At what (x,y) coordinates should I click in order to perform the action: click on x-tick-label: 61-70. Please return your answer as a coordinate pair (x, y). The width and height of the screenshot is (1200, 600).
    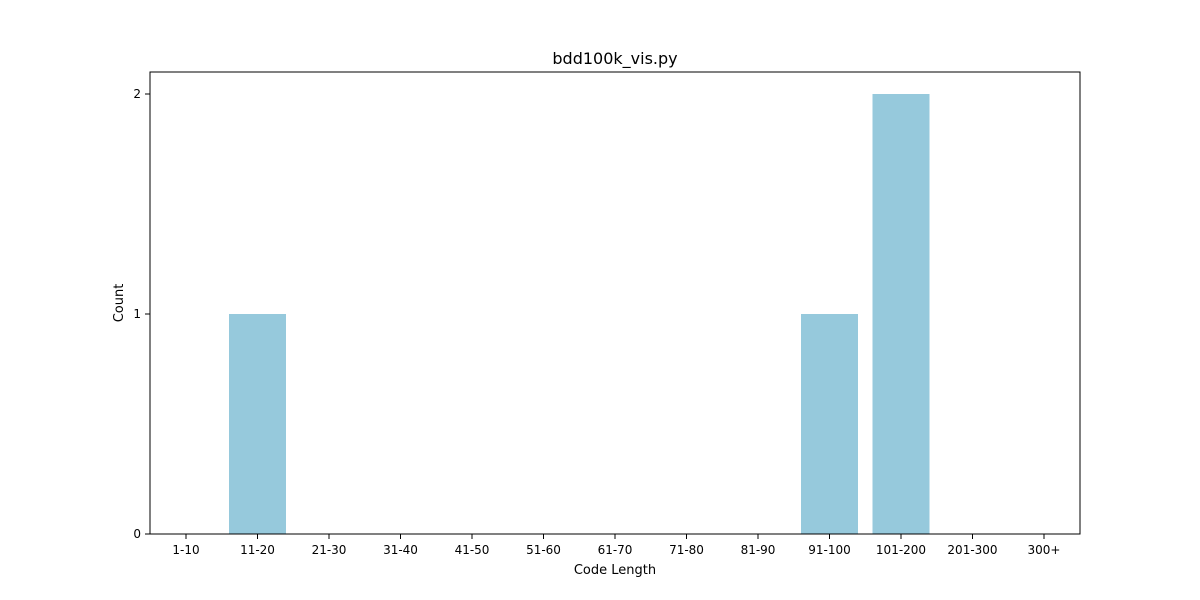
    Looking at the image, I should click on (615, 550).